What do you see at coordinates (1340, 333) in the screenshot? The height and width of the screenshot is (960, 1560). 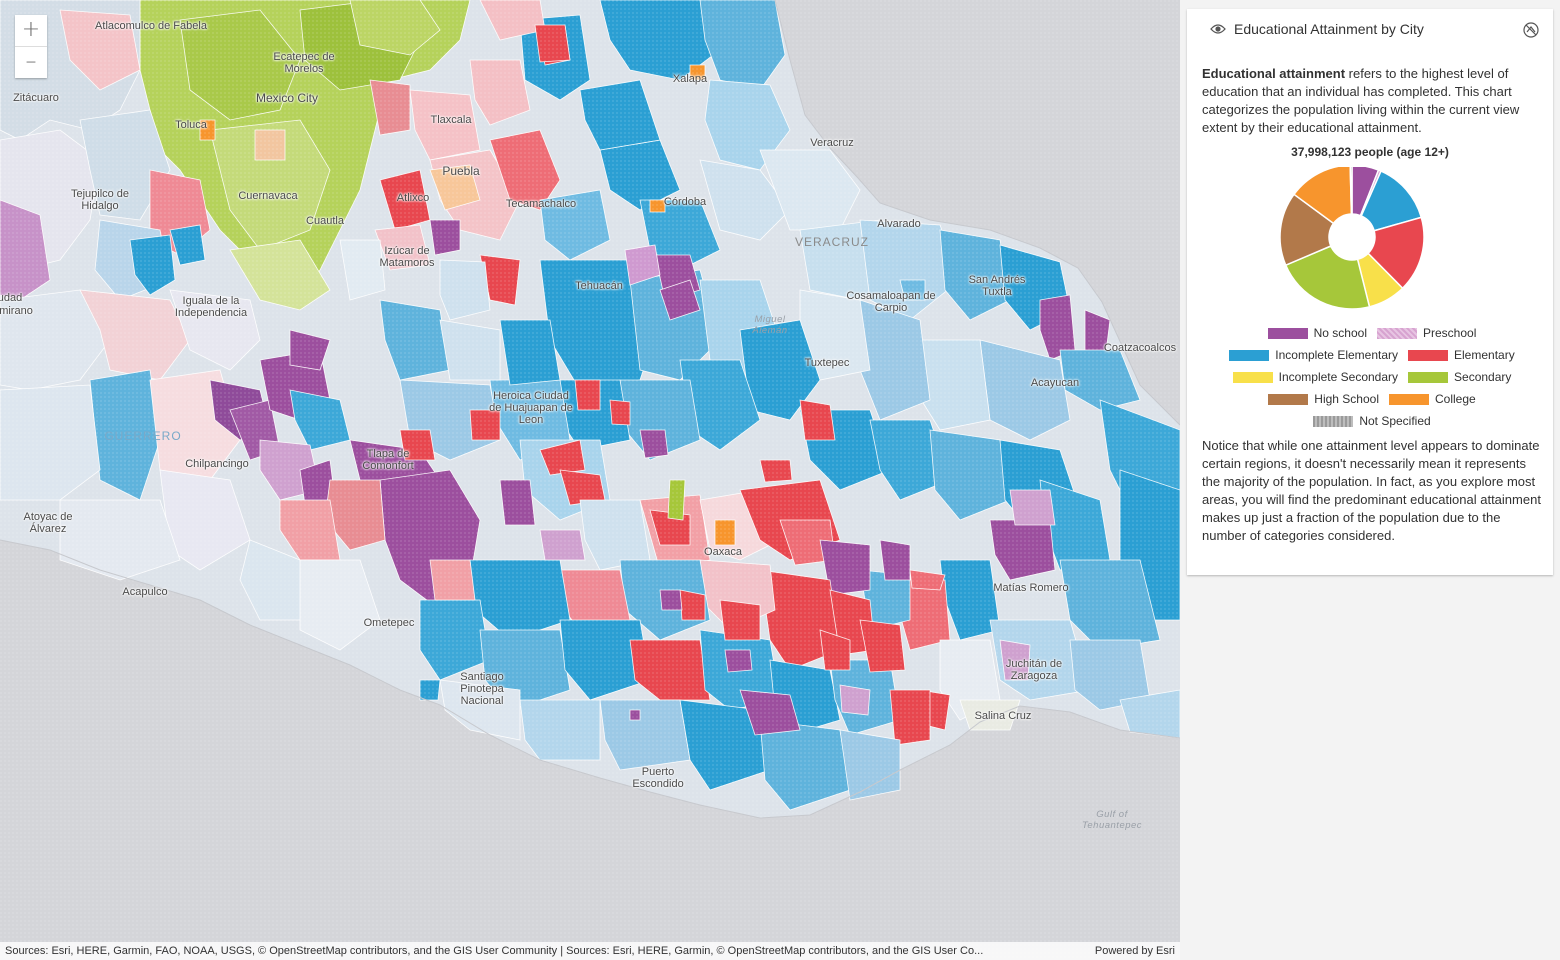 I see `legend-label: No school` at bounding box center [1340, 333].